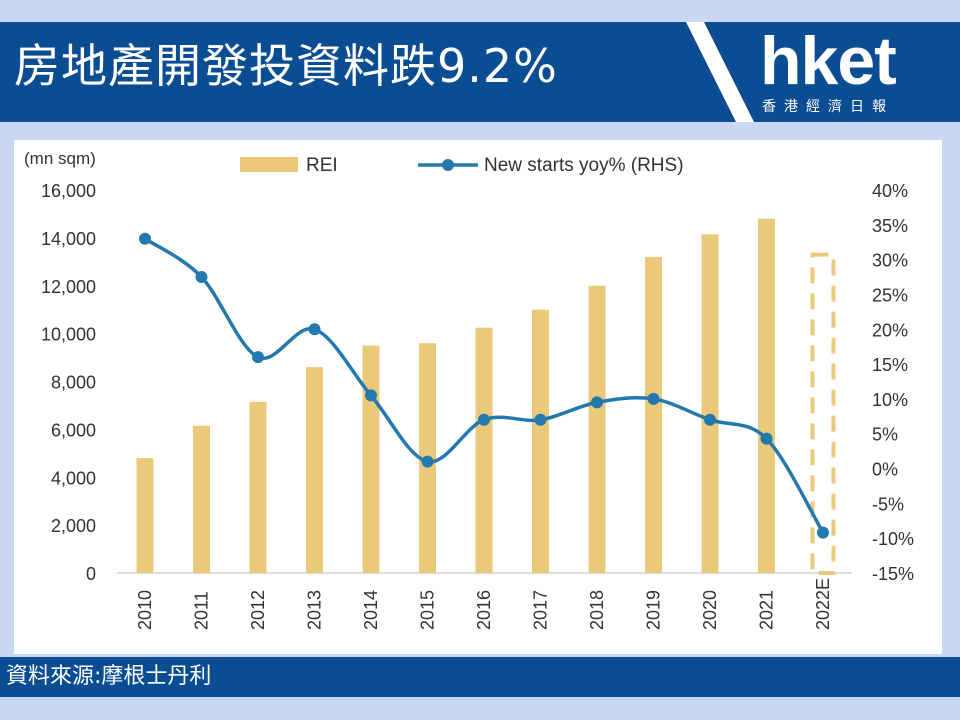 This screenshot has width=960, height=720. Describe the element at coordinates (145, 610) in the screenshot. I see `x-tick-label-2010: 2010` at that location.